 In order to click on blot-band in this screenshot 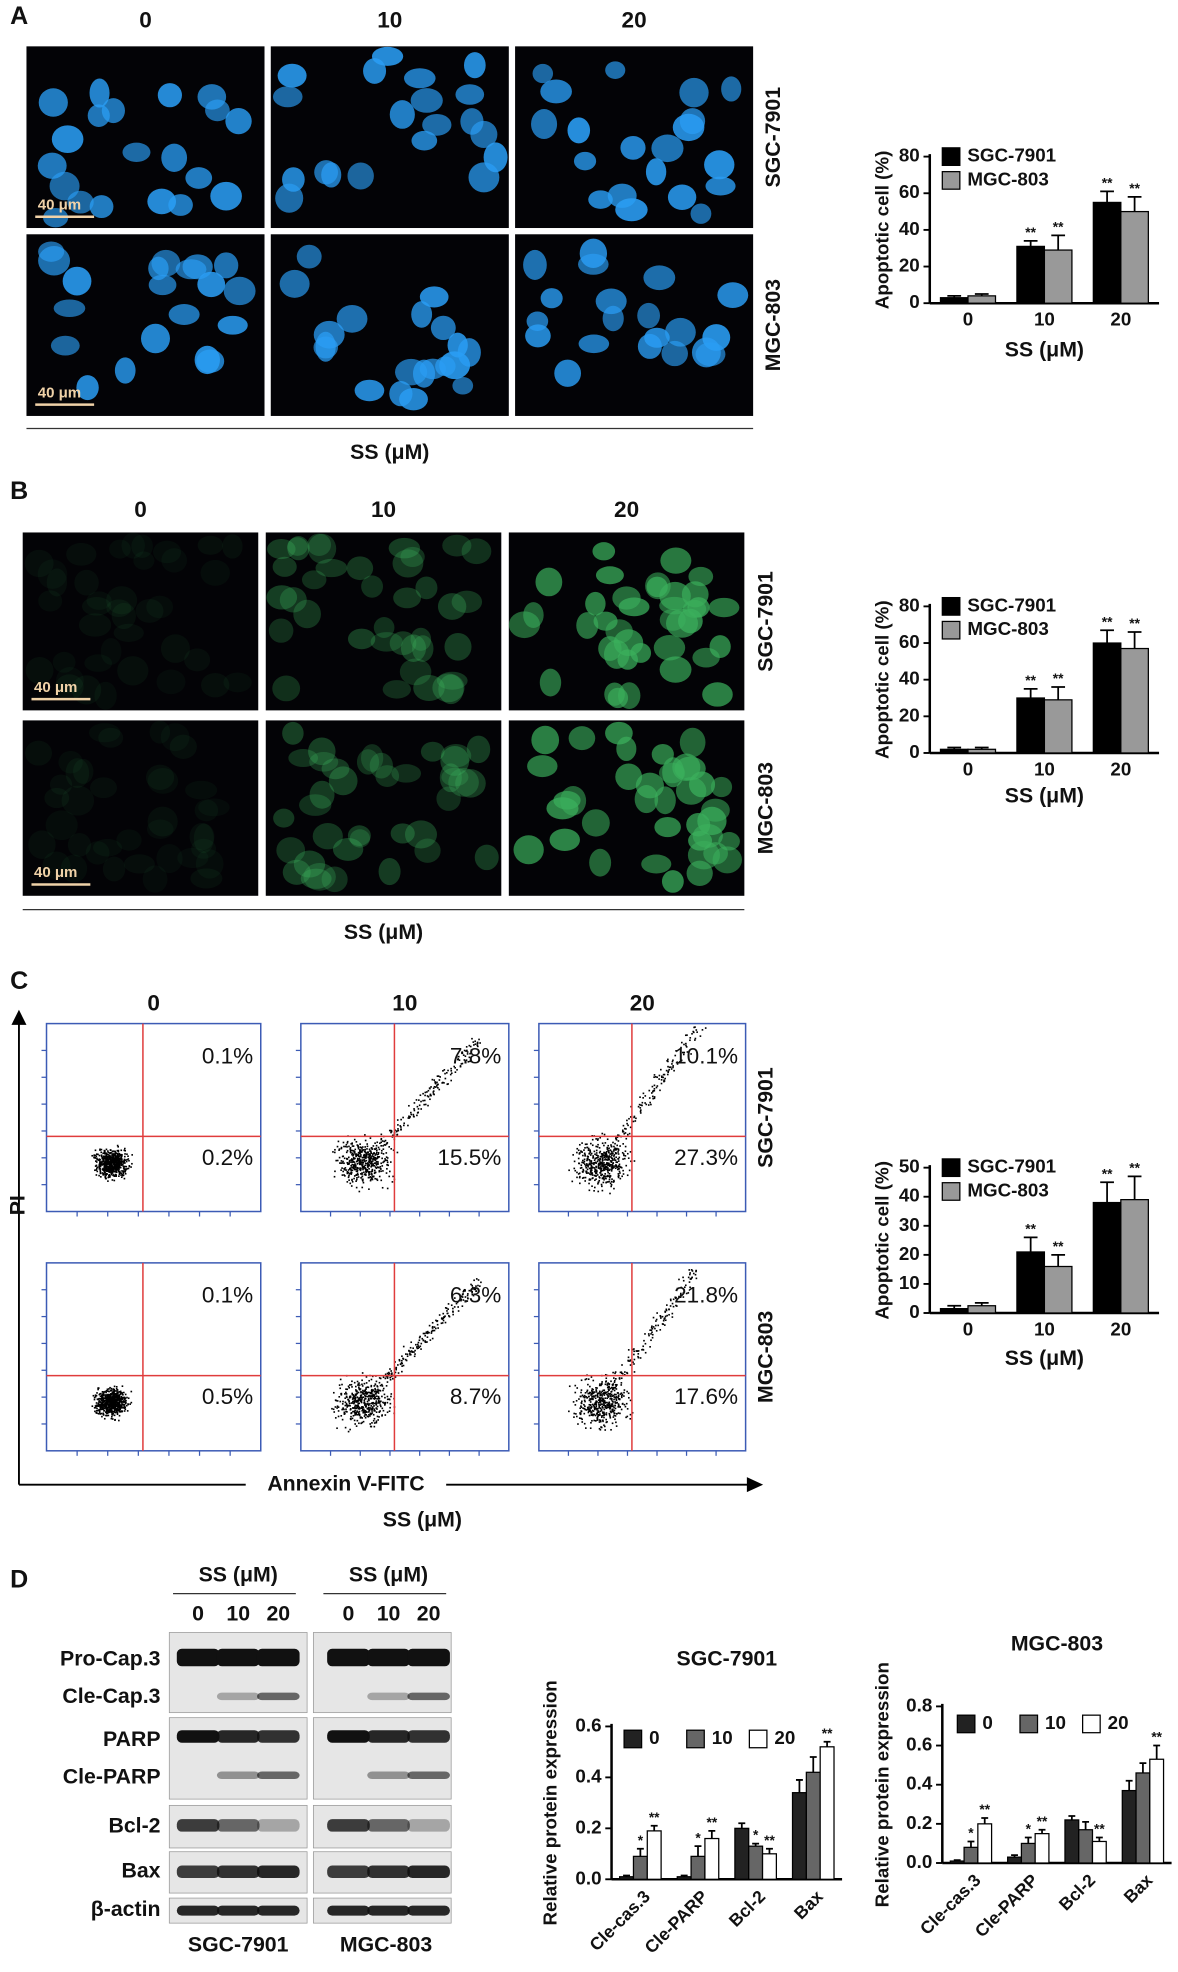, I will do `click(388, 1872)`.